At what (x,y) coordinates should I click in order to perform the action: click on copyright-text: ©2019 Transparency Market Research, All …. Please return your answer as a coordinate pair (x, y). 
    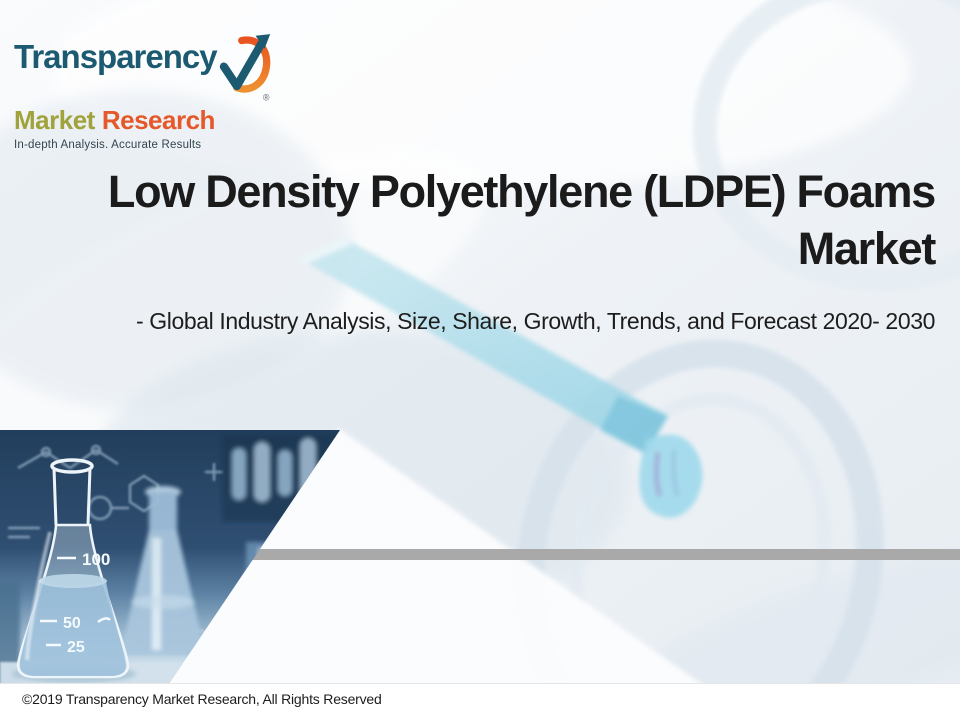
    Looking at the image, I should click on (202, 699).